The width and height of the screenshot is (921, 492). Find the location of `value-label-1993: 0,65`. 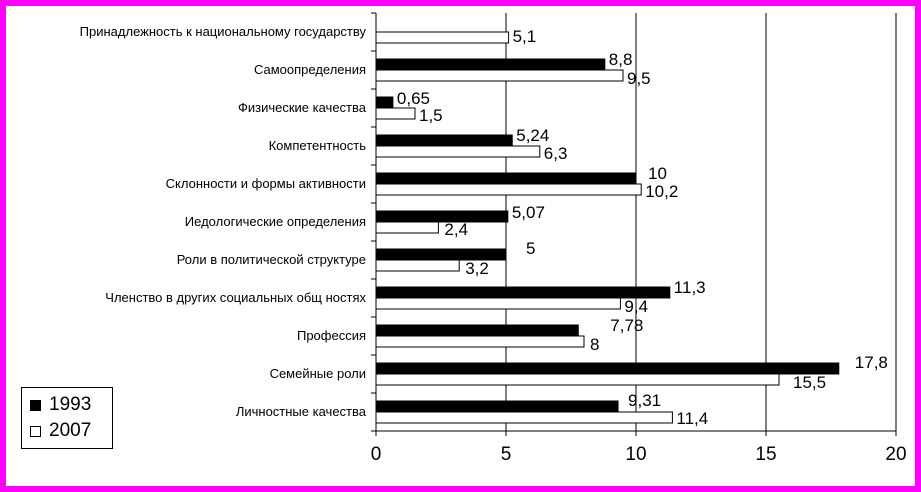

value-label-1993: 0,65 is located at coordinates (413, 98).